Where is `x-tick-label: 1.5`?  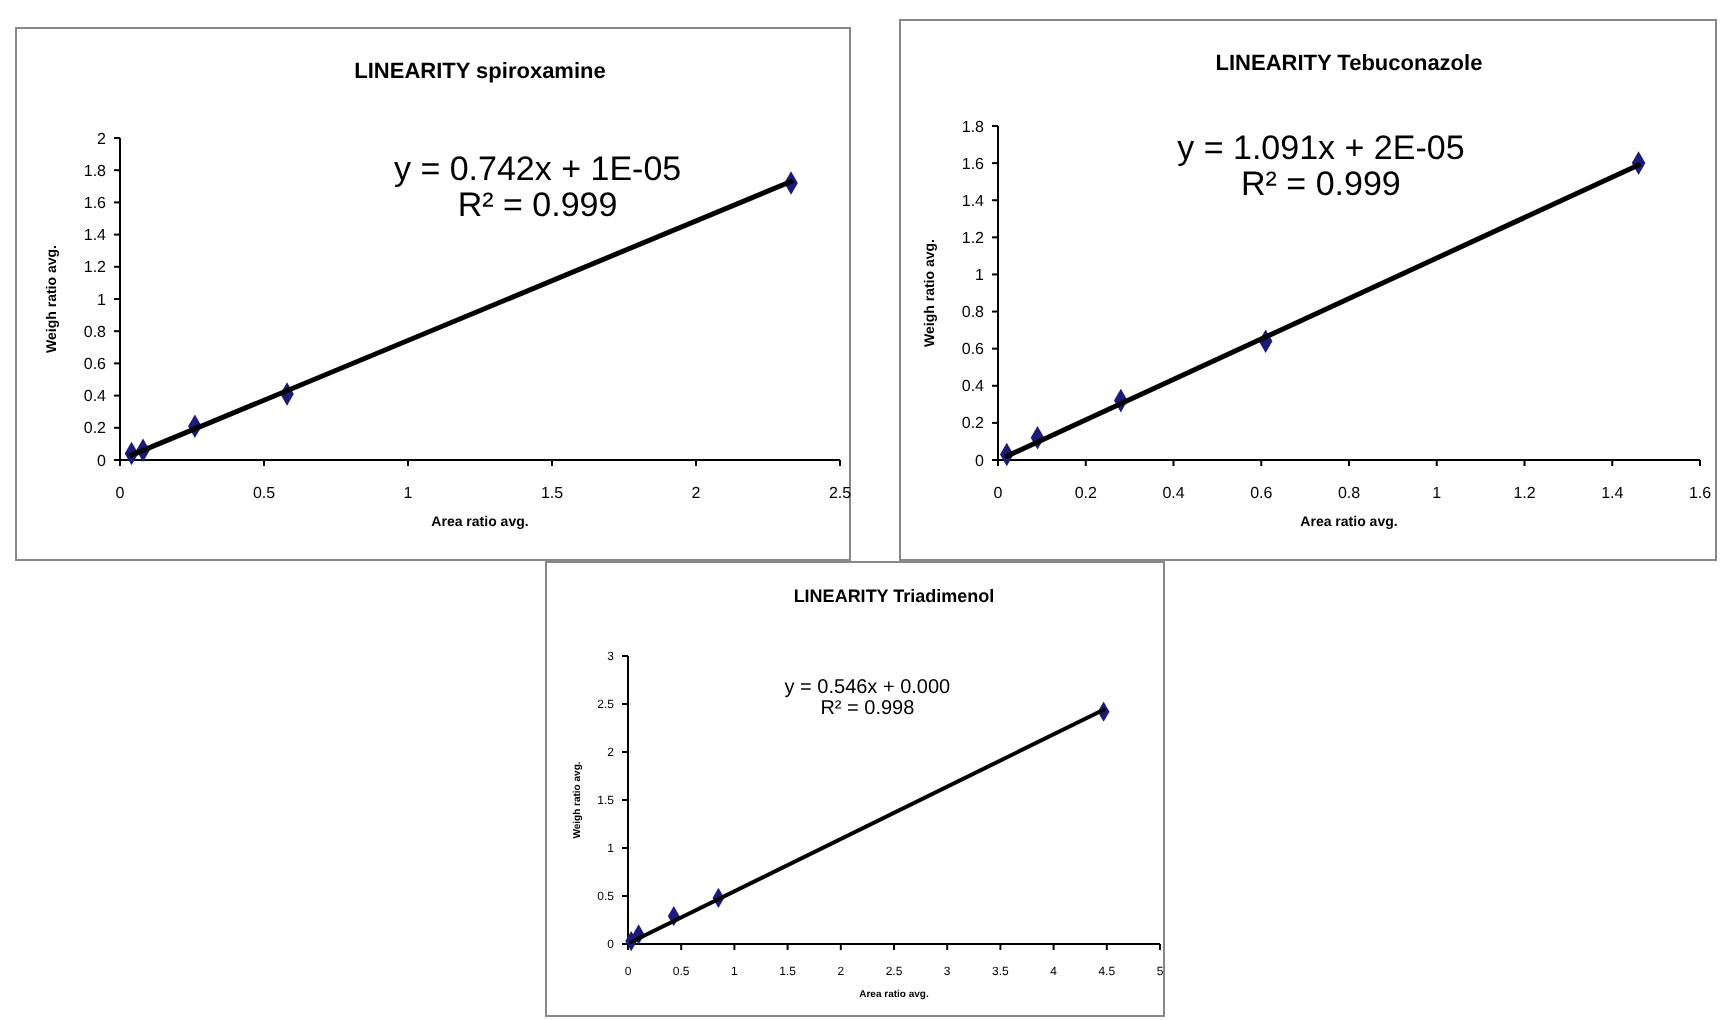
x-tick-label: 1.5 is located at coordinates (552, 492).